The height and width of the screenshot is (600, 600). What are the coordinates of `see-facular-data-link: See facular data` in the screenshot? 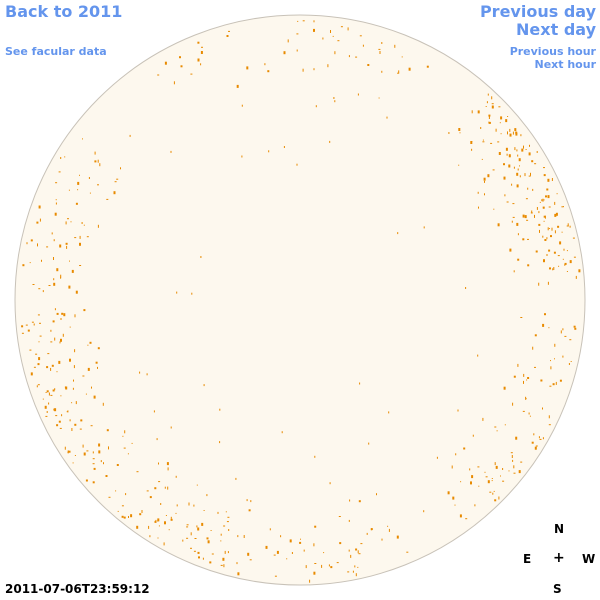 It's located at (56, 51).